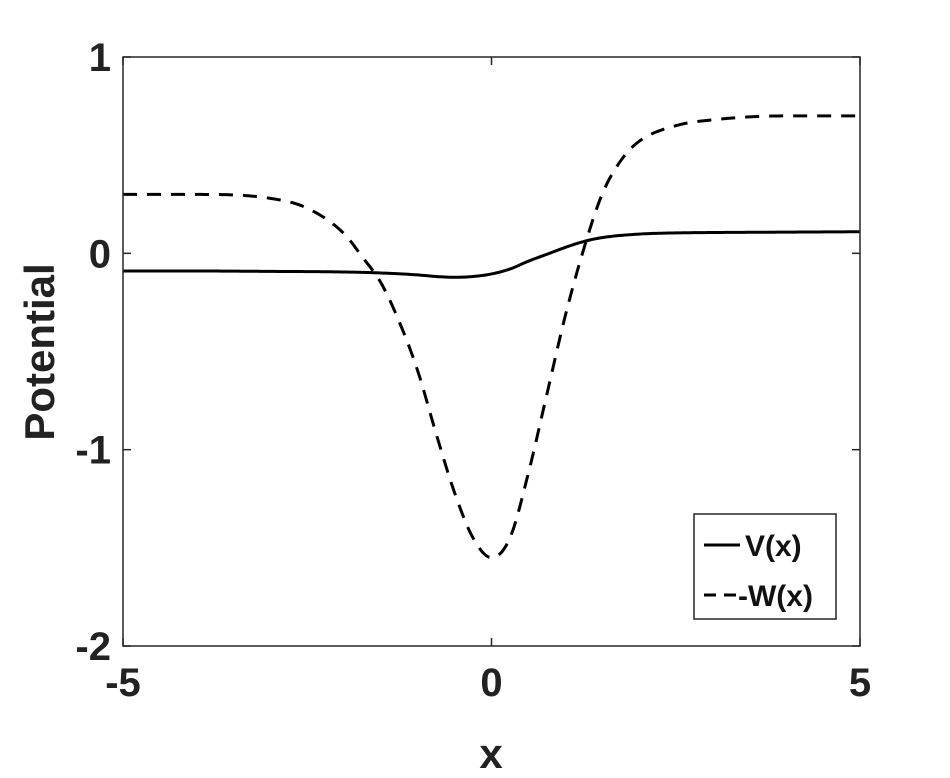 This screenshot has height=778, width=950. Describe the element at coordinates (860, 683) in the screenshot. I see `x-tick-label: 5` at that location.